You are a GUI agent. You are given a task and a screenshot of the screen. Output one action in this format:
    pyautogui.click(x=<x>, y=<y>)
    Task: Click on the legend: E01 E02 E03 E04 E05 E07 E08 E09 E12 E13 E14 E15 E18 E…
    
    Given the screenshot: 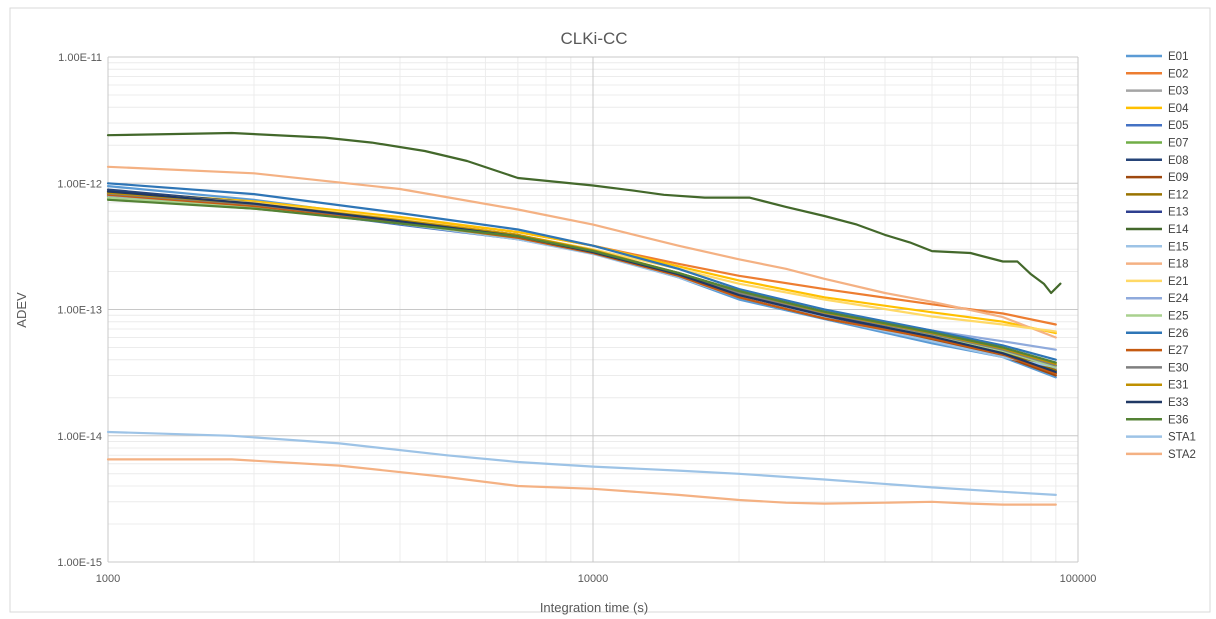 What is the action you would take?
    pyautogui.click(x=1161, y=256)
    